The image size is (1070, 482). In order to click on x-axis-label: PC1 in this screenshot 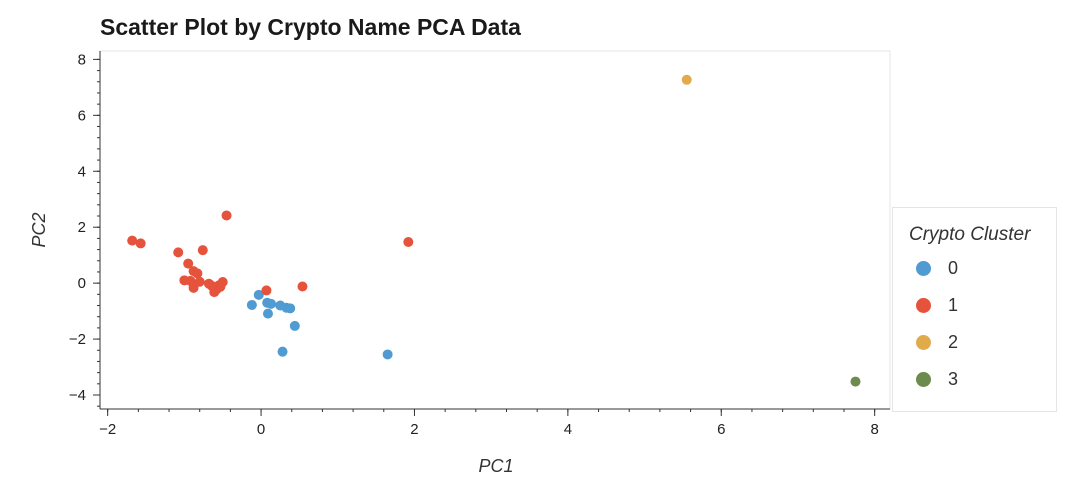, I will do `click(495, 466)`.